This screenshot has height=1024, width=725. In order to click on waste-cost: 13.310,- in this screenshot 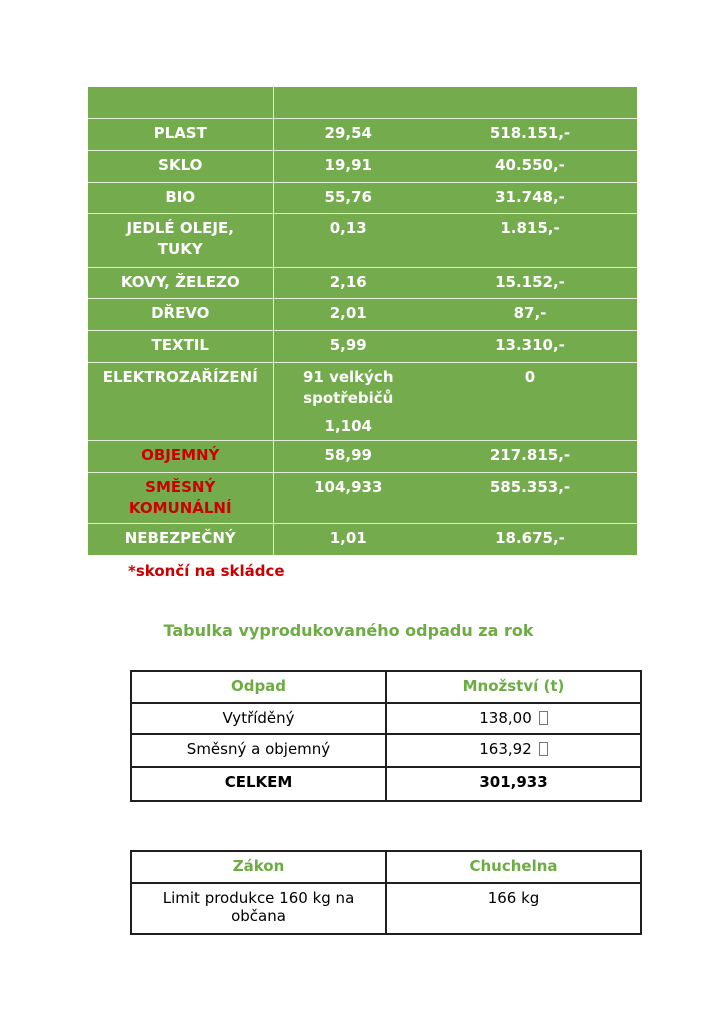, I will do `click(530, 346)`.